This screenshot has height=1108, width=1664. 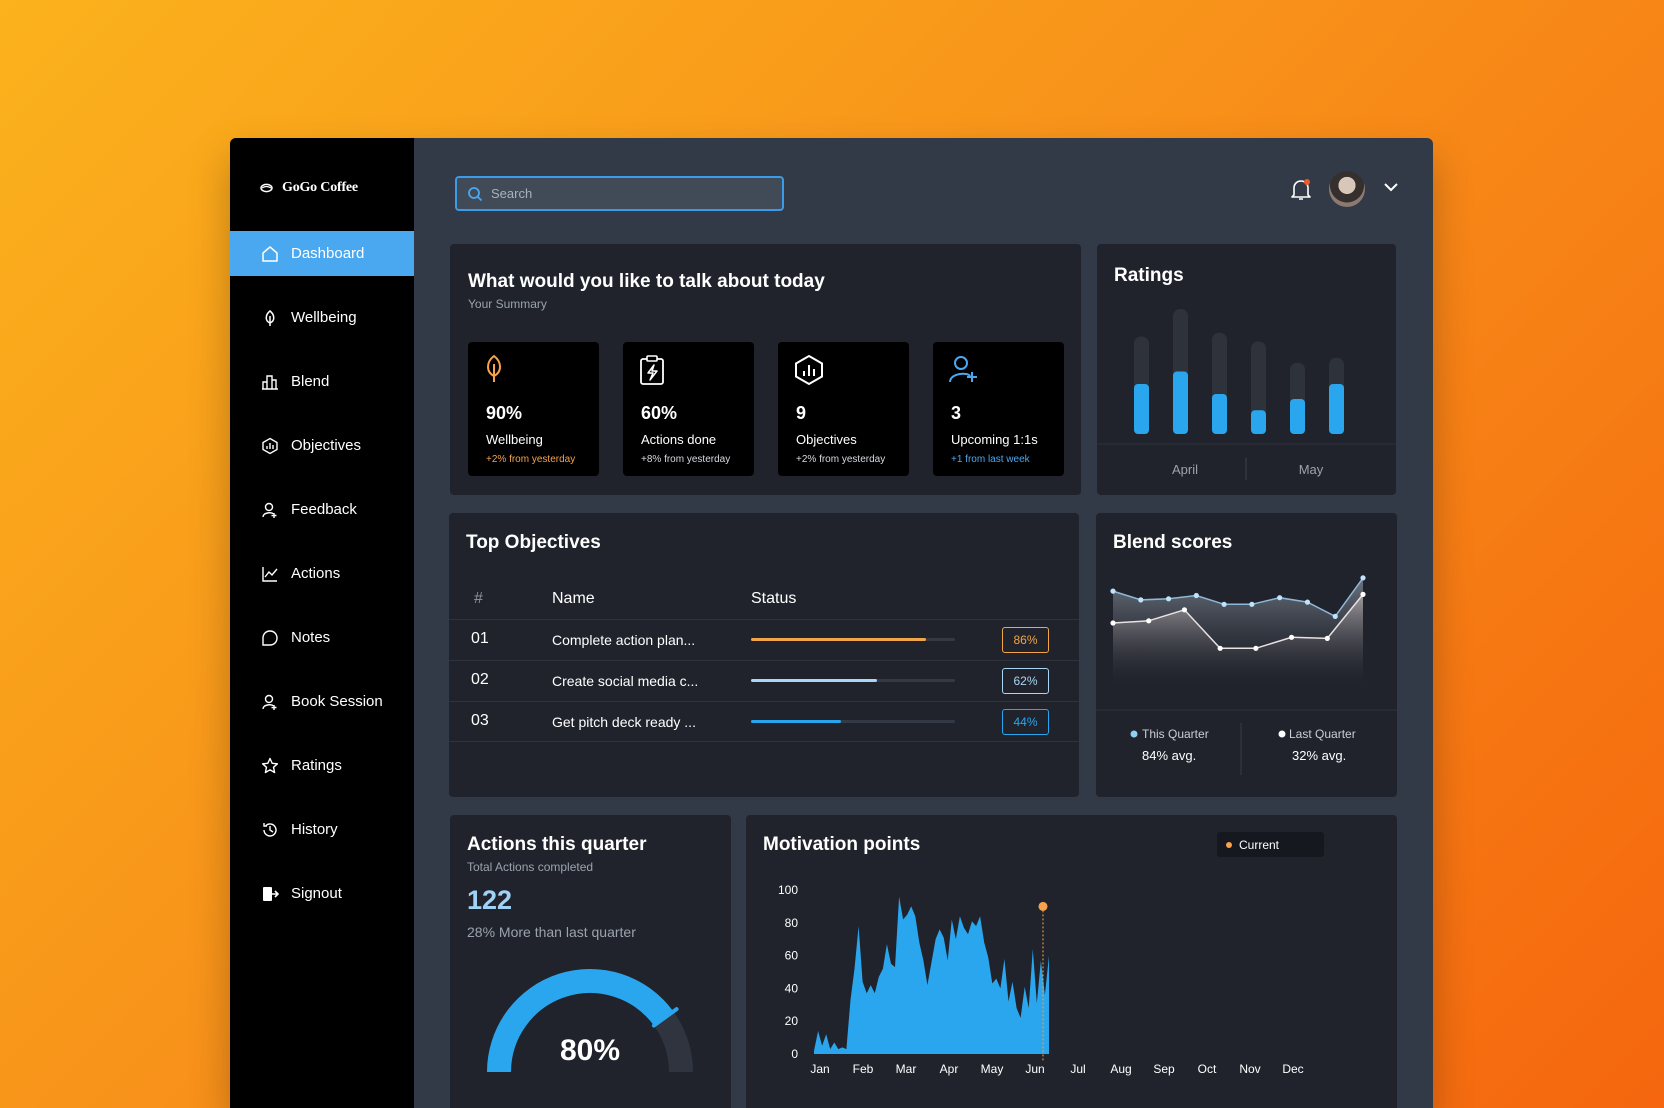 I want to click on ratings-month-label: May, so click(x=1311, y=469).